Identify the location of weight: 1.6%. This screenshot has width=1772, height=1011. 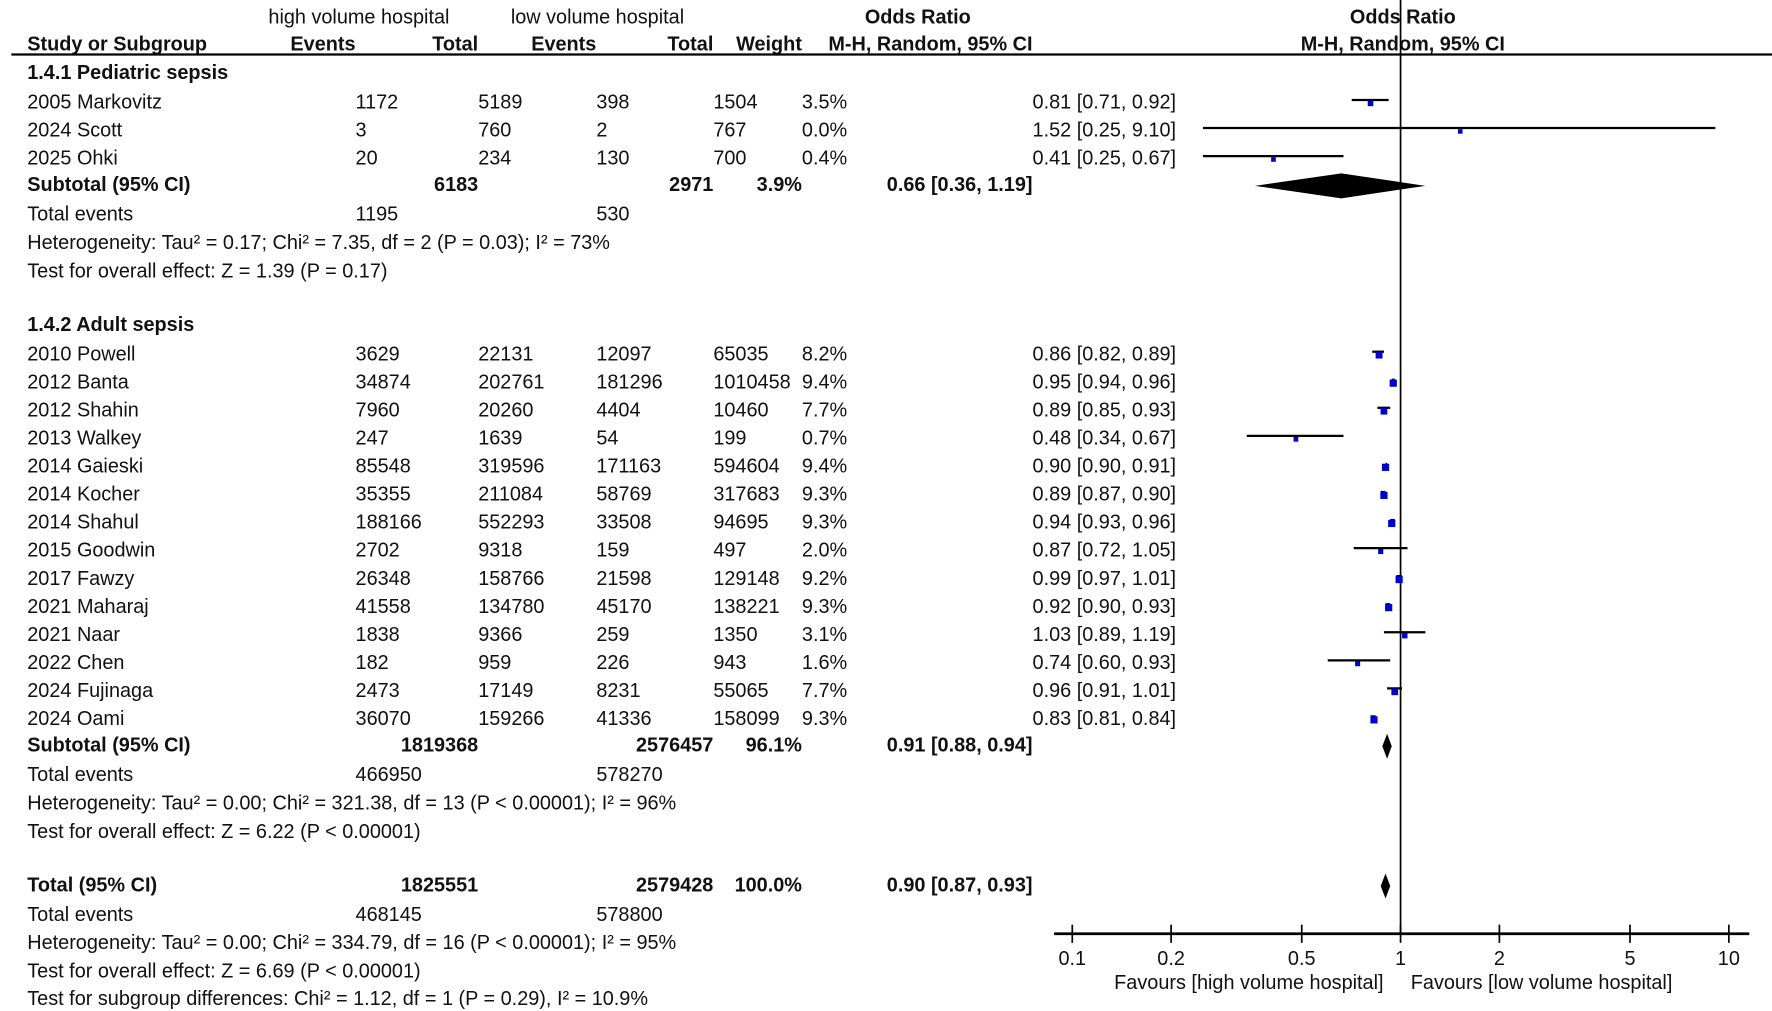
(824, 663).